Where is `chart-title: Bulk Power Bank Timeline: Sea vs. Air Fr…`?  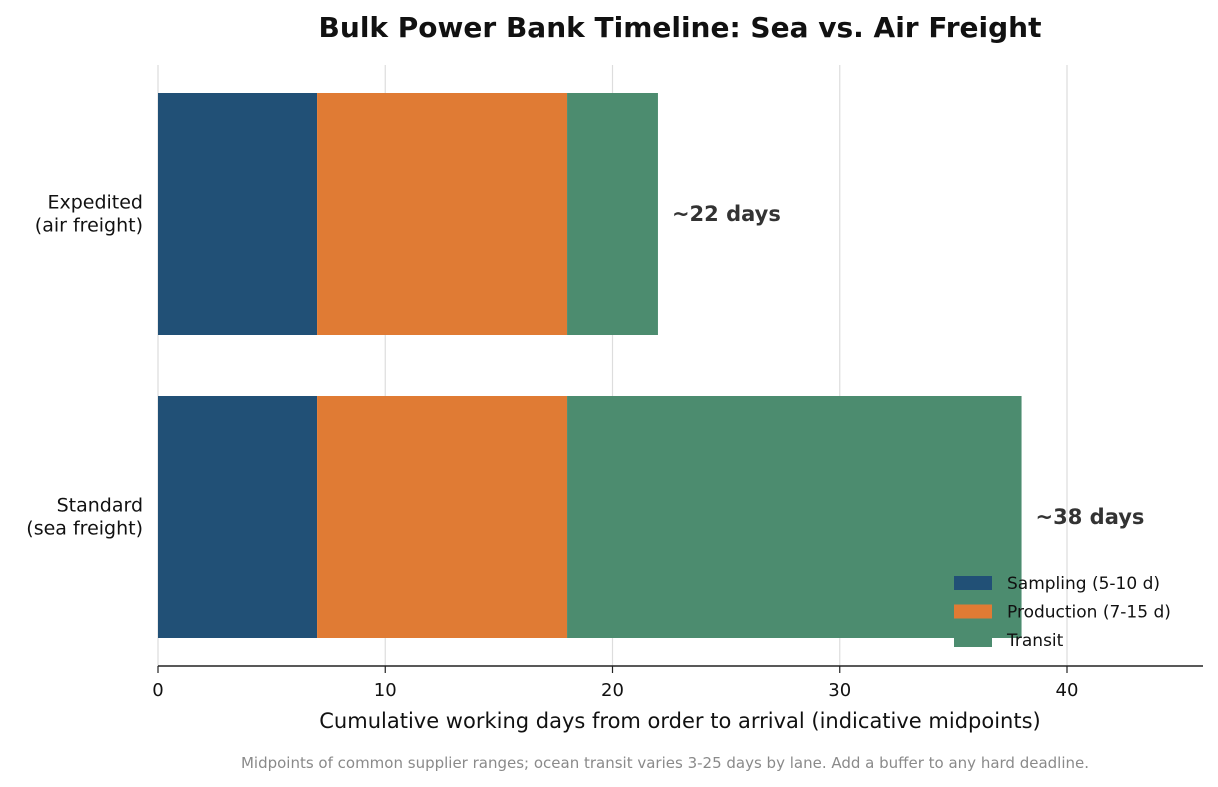
chart-title: Bulk Power Bank Timeline: Sea vs. Air Fr… is located at coordinates (680, 27).